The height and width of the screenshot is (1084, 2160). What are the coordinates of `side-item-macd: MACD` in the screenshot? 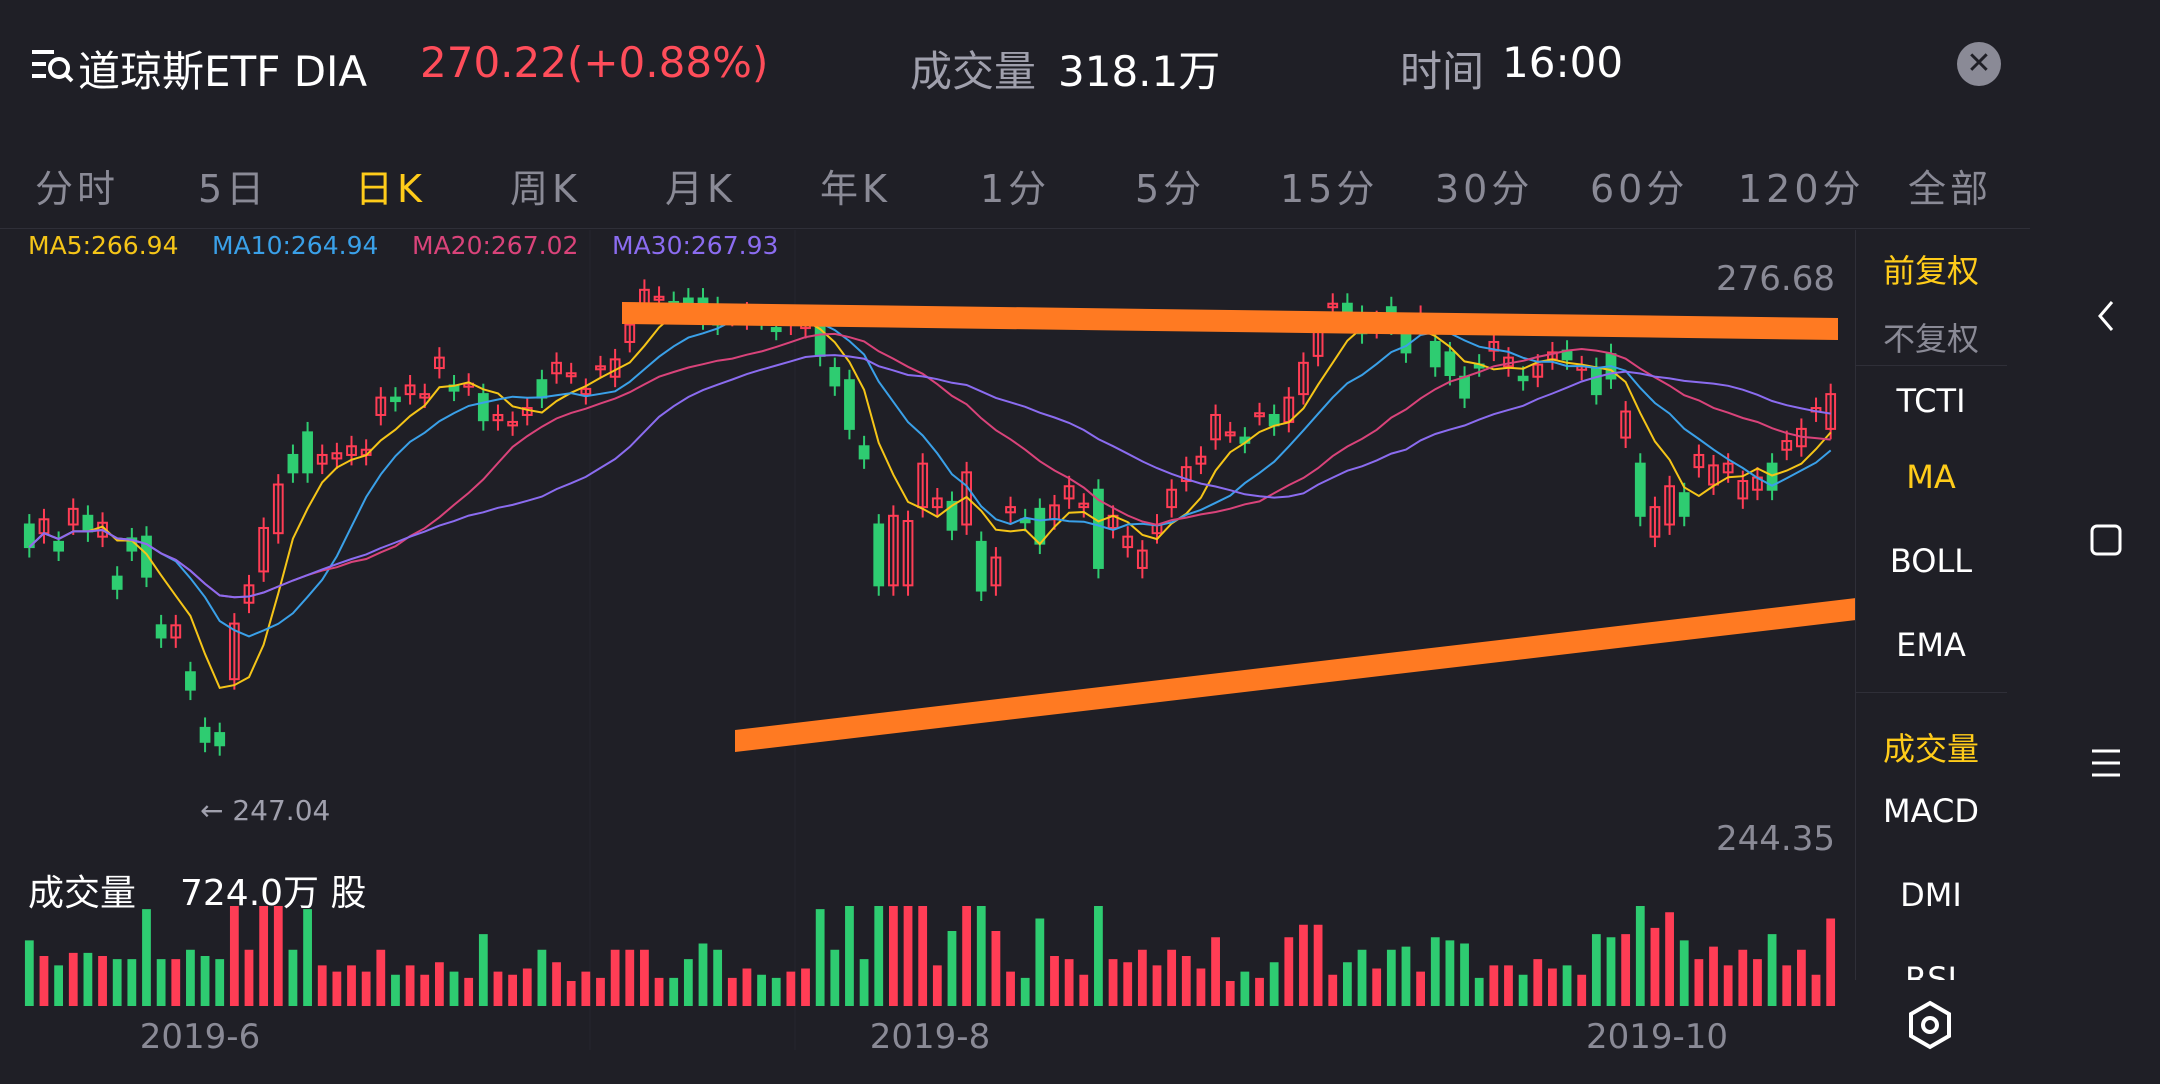 It's located at (1931, 811).